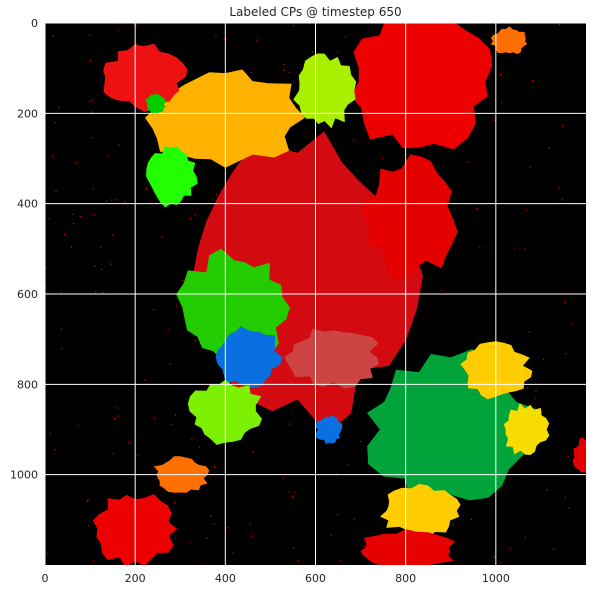  Describe the element at coordinates (579, 455) in the screenshot. I see `region-red-right-small` at that location.